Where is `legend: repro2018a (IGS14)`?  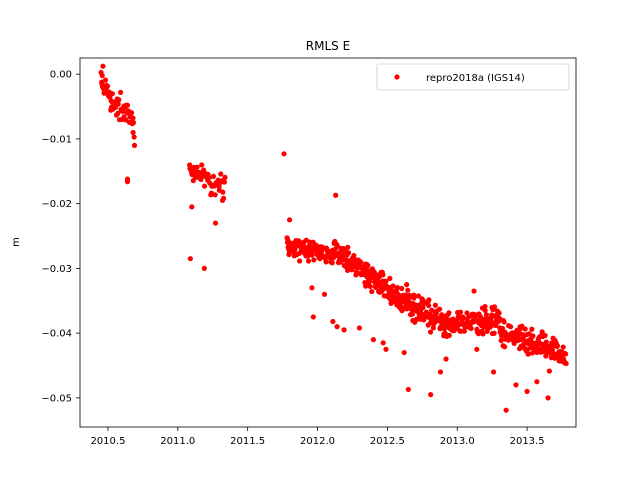 legend: repro2018a (IGS14) is located at coordinates (473, 77).